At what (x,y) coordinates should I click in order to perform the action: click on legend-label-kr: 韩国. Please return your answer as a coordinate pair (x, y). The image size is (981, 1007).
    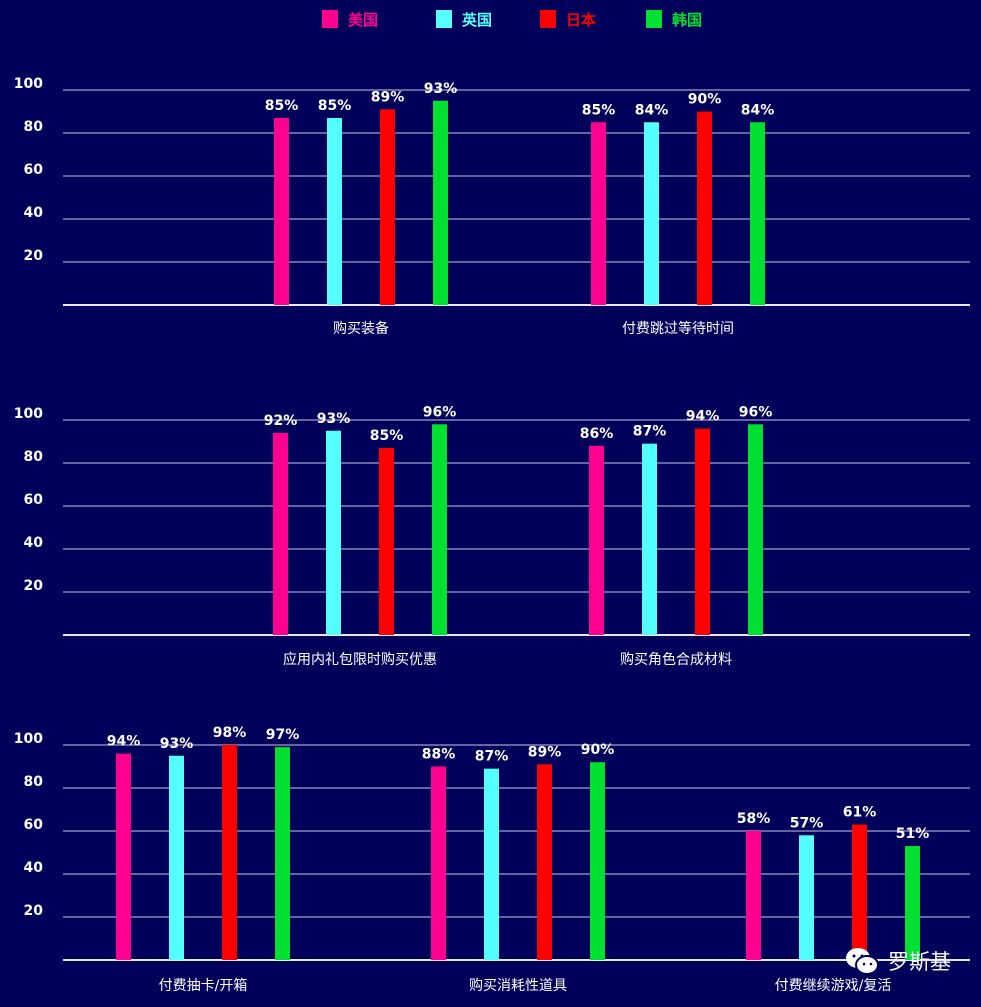
    Looking at the image, I should click on (687, 19).